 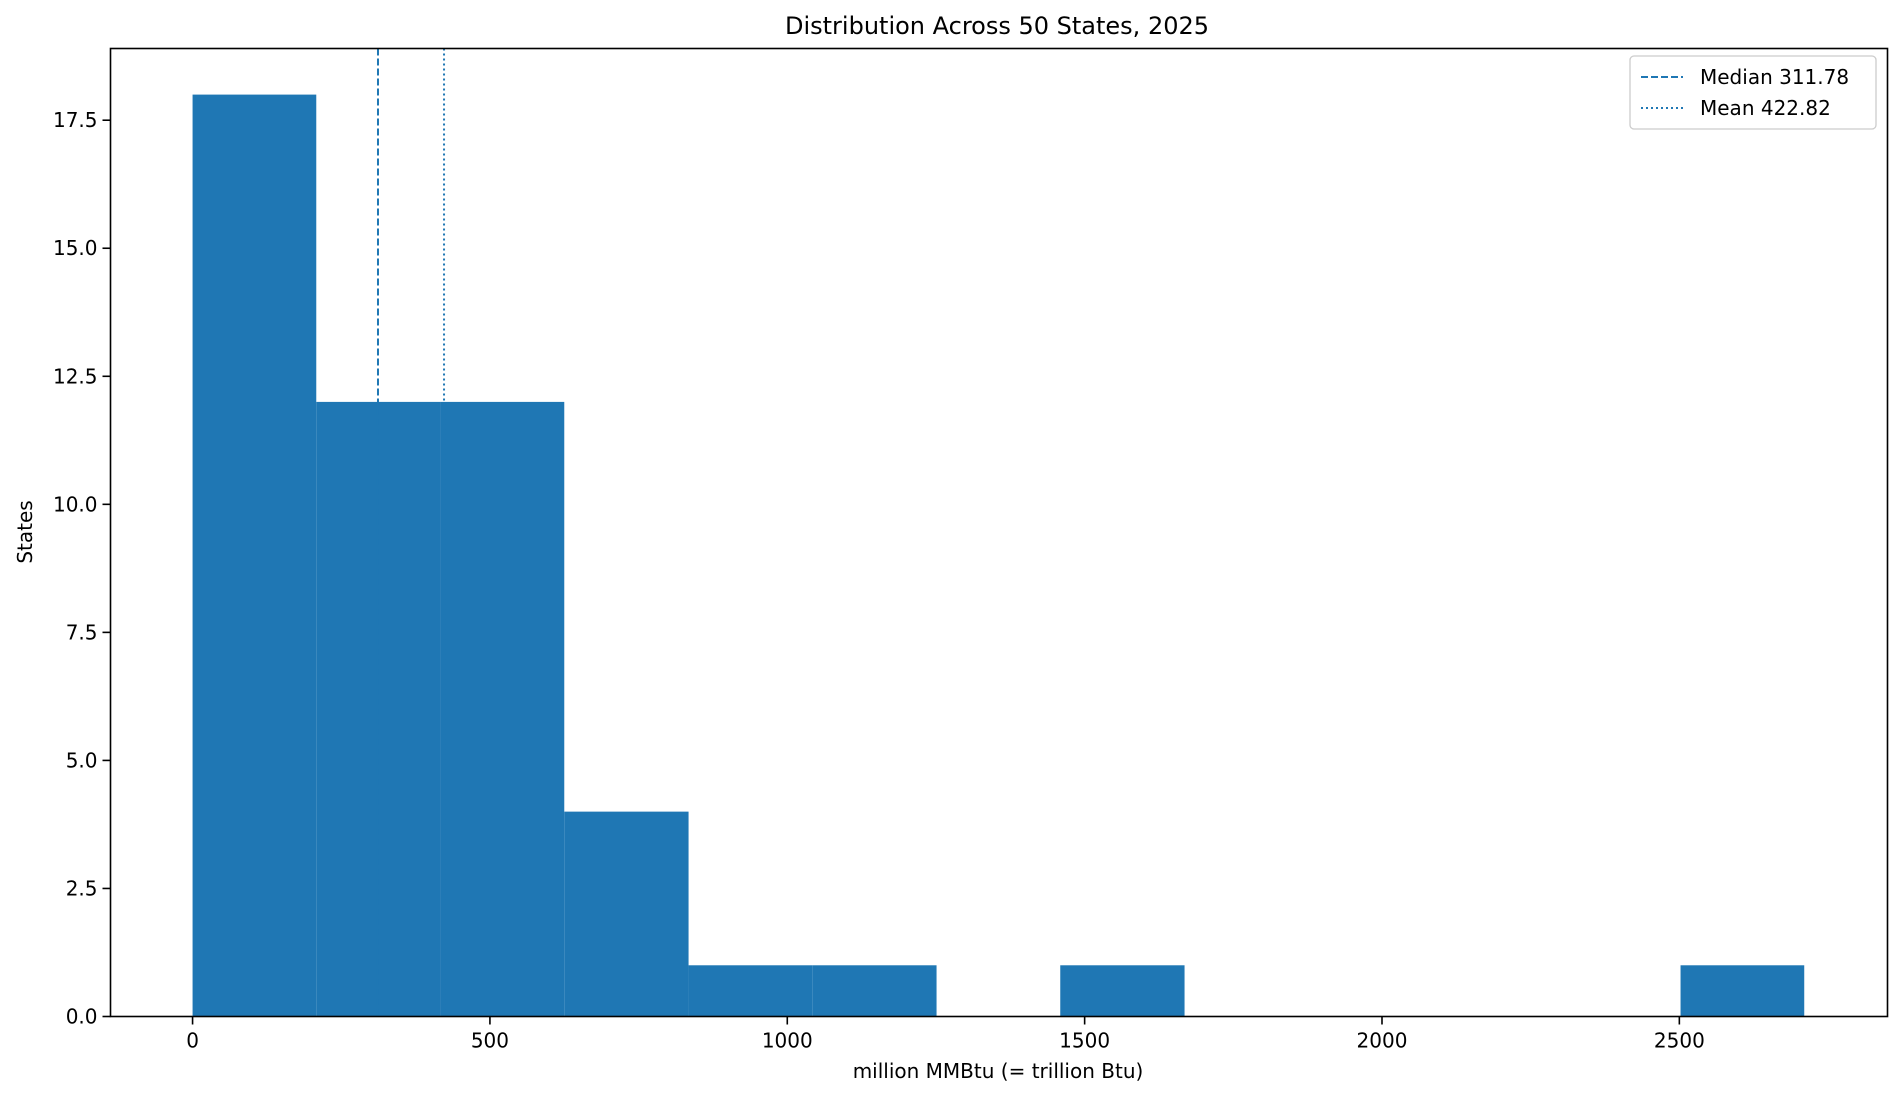 What do you see at coordinates (787, 1041) in the screenshot?
I see `x-tick-label: 1000` at bounding box center [787, 1041].